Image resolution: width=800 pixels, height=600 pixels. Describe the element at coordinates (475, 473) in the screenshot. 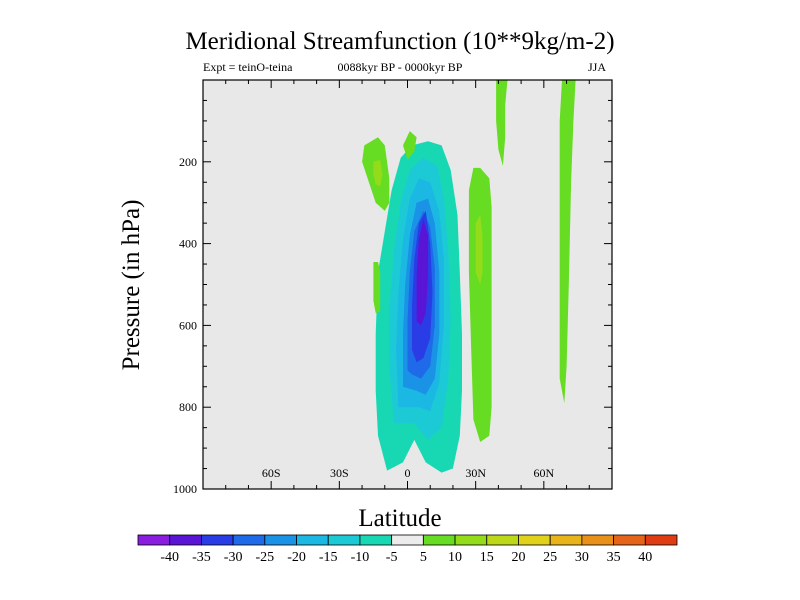

I see `x-tick-label: 30N` at that location.